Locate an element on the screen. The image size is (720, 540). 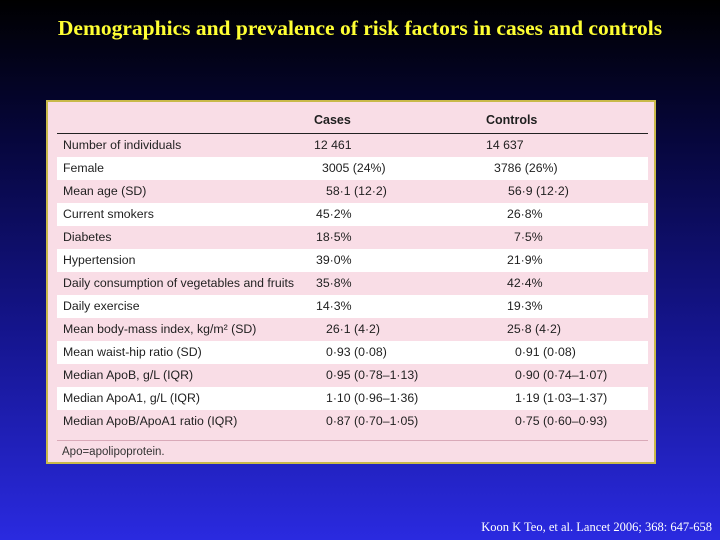
header-cases: Cases is located at coordinates (332, 120).